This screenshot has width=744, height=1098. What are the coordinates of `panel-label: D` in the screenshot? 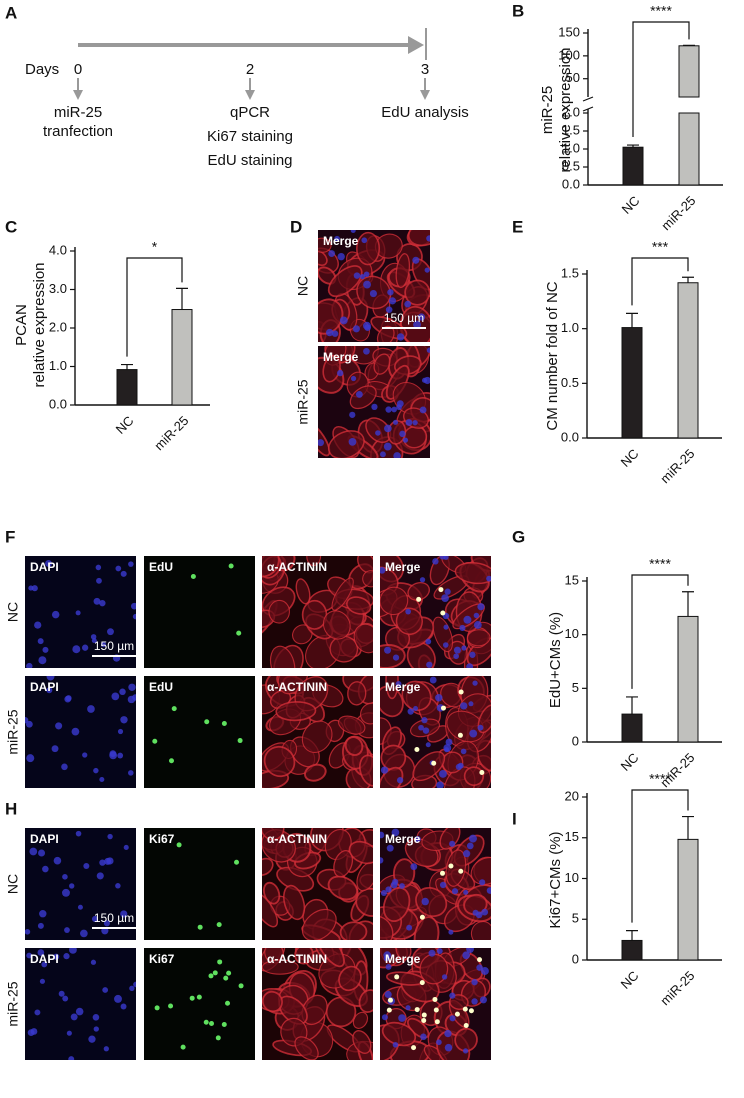 It's located at (296, 226).